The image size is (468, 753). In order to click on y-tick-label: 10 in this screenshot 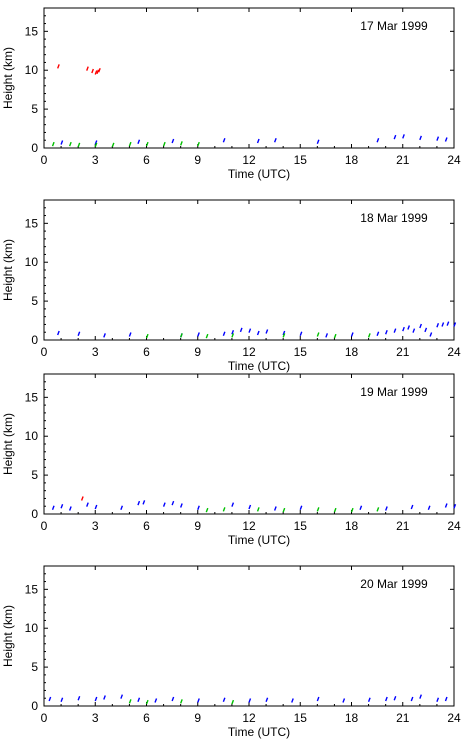, I will do `click(32, 436)`.